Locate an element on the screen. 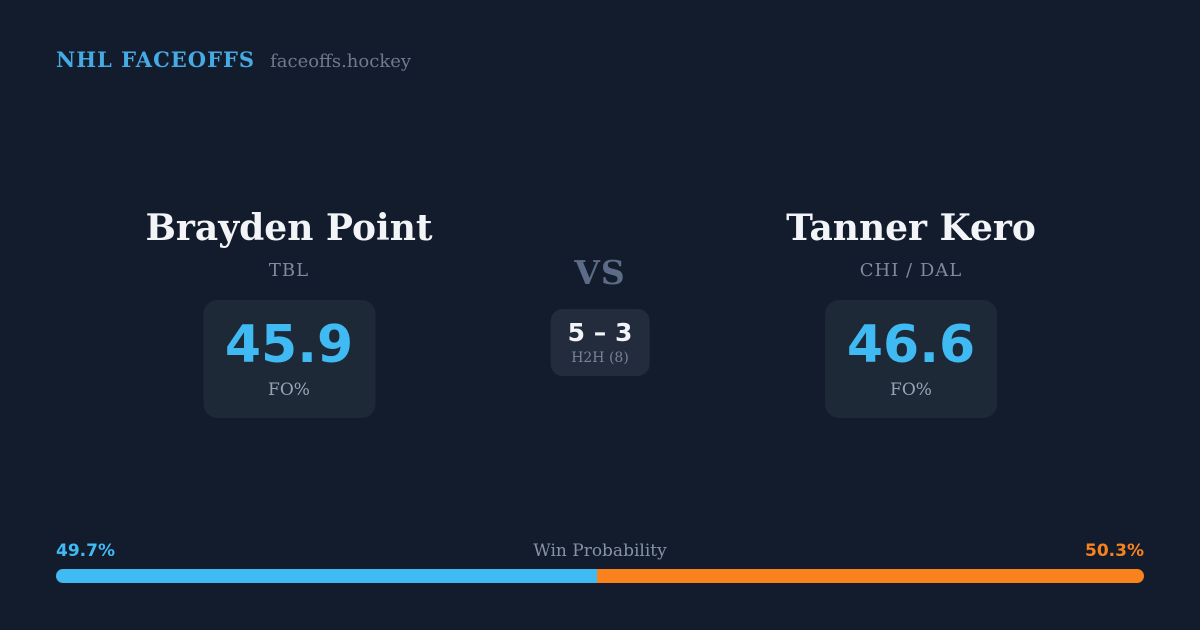  header: NHL FACEOFFS faceoffs.hockey is located at coordinates (233, 59).